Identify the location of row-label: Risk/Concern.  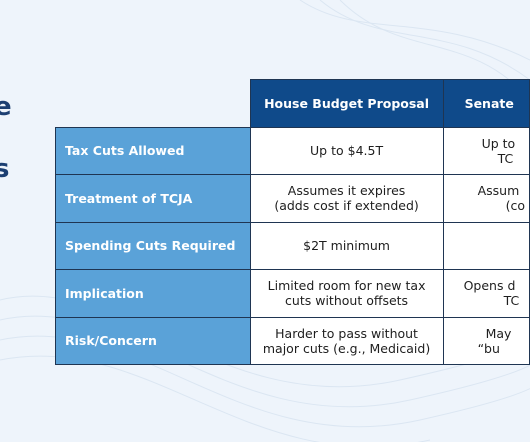
(153, 340).